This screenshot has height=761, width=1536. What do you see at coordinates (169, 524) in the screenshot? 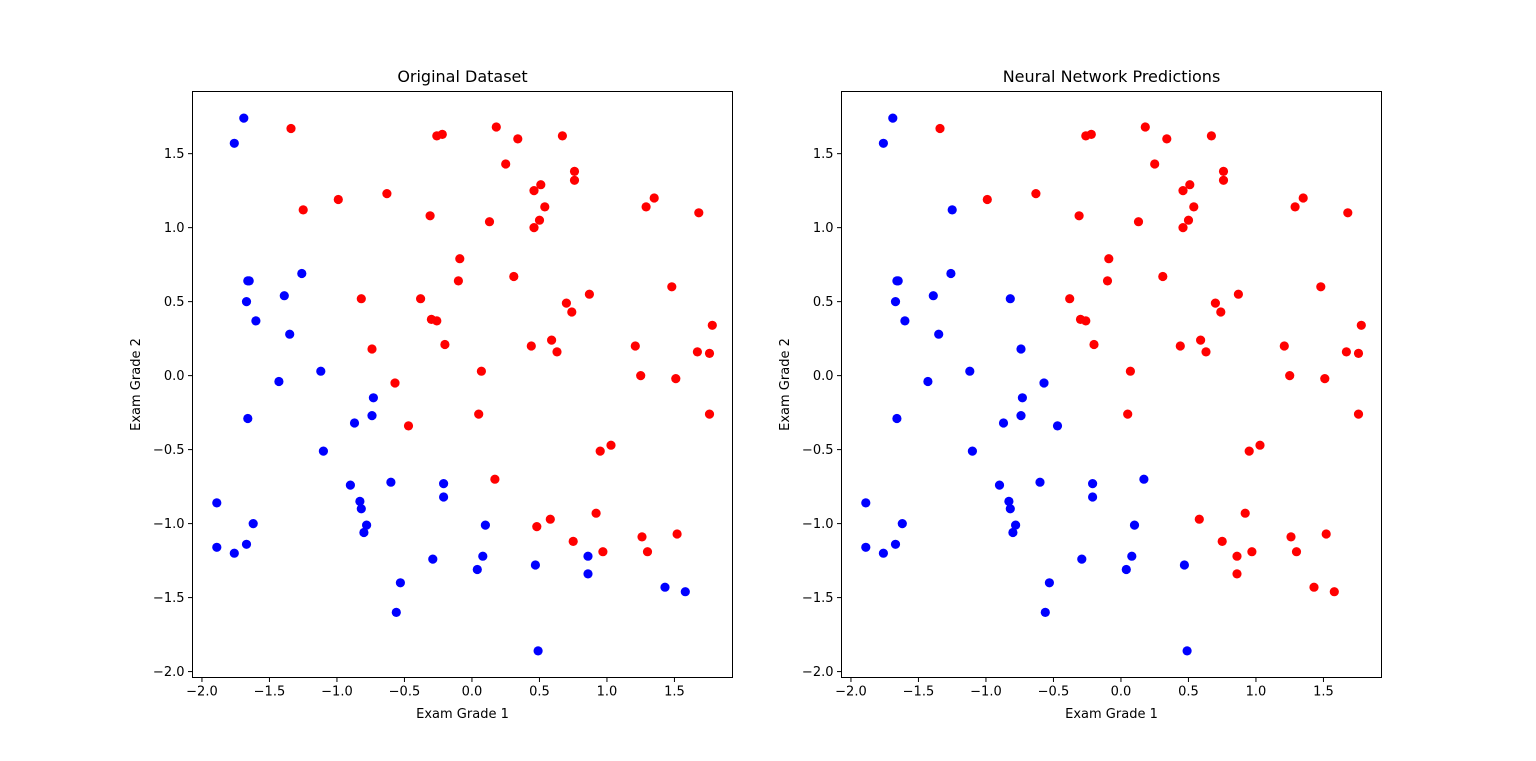
I see `y-tick-label: −1.0` at bounding box center [169, 524].